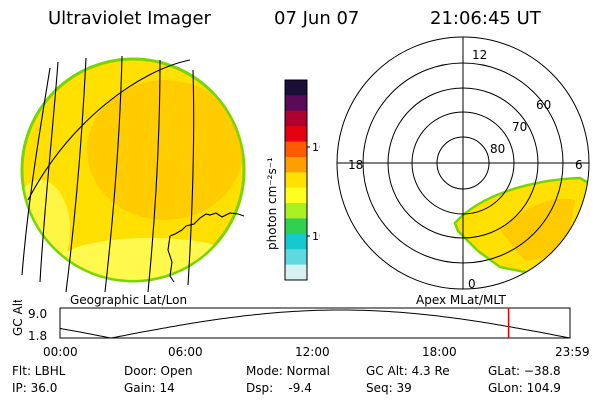 The width and height of the screenshot is (600, 400). I want to click on uv-bright-region, so click(165, 150).